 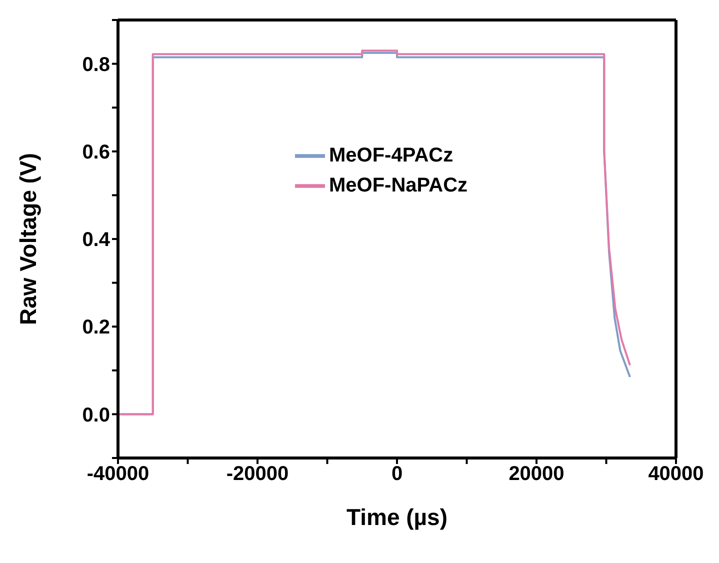 What do you see at coordinates (257, 474) in the screenshot?
I see `x-tick-label: -20000` at bounding box center [257, 474].